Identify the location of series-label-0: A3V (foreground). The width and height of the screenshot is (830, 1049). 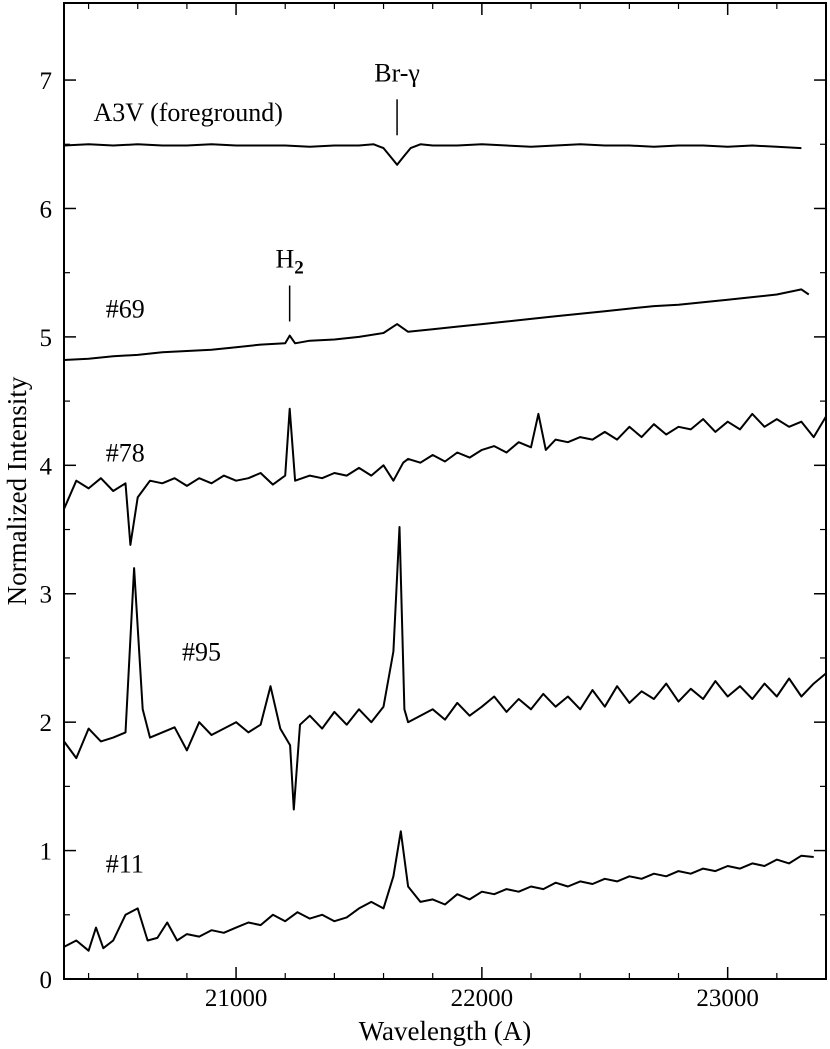
(187, 112).